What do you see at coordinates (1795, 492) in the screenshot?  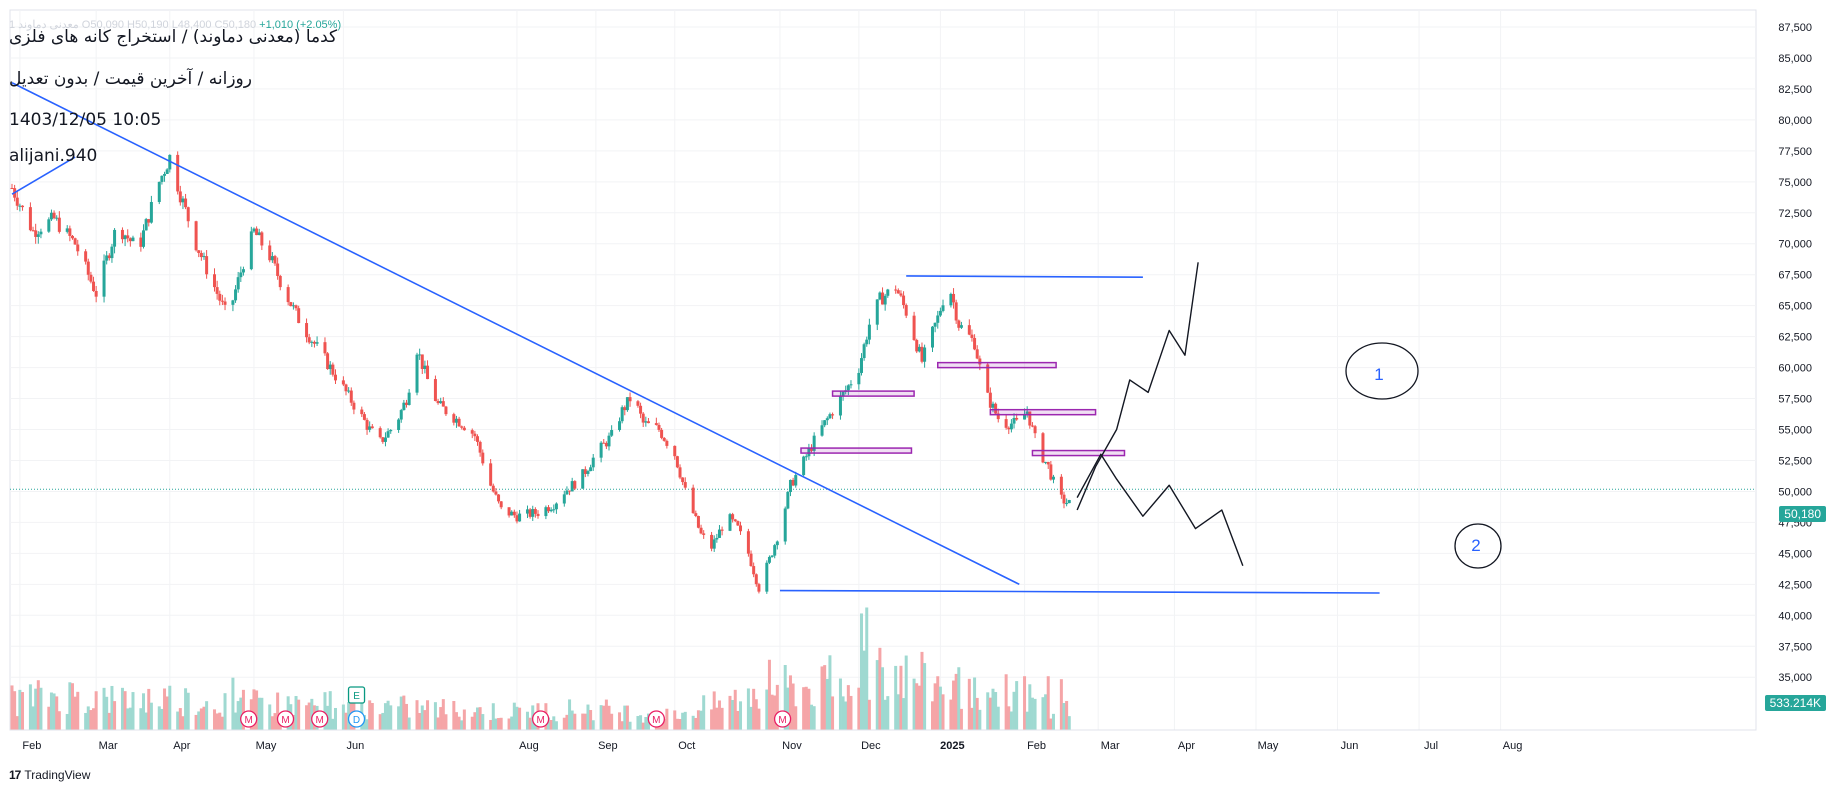 I see `price-tick-label: 50,000` at bounding box center [1795, 492].